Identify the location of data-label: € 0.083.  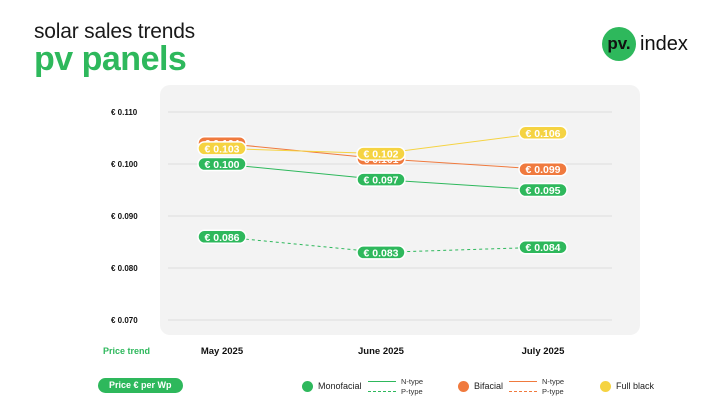
(380, 253).